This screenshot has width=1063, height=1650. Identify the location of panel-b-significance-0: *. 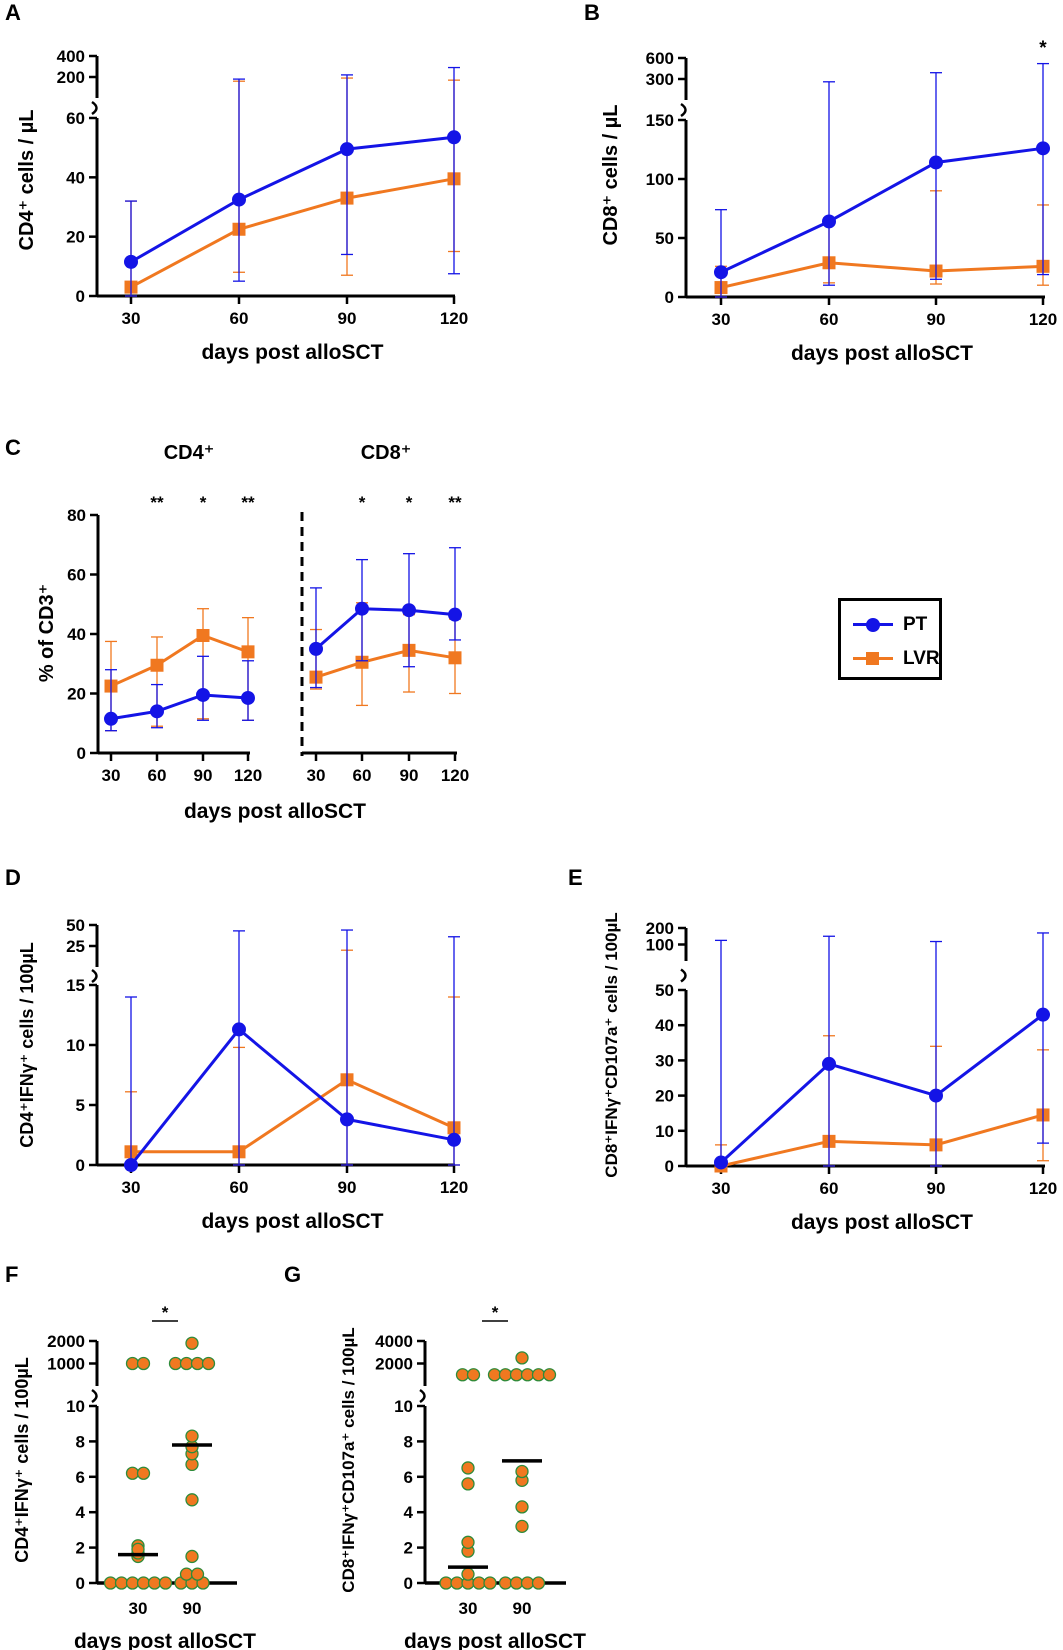
(1043, 48).